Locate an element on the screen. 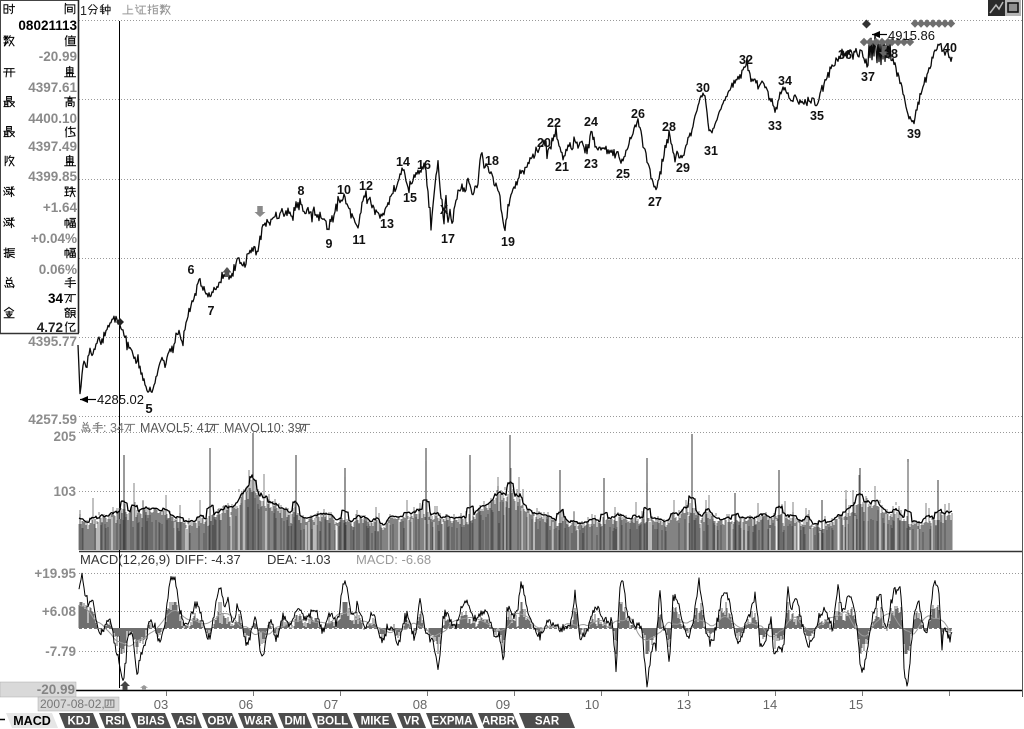 Image resolution: width=1024 pixels, height=729 pixels. svg-text: 07 is located at coordinates (331, 704).